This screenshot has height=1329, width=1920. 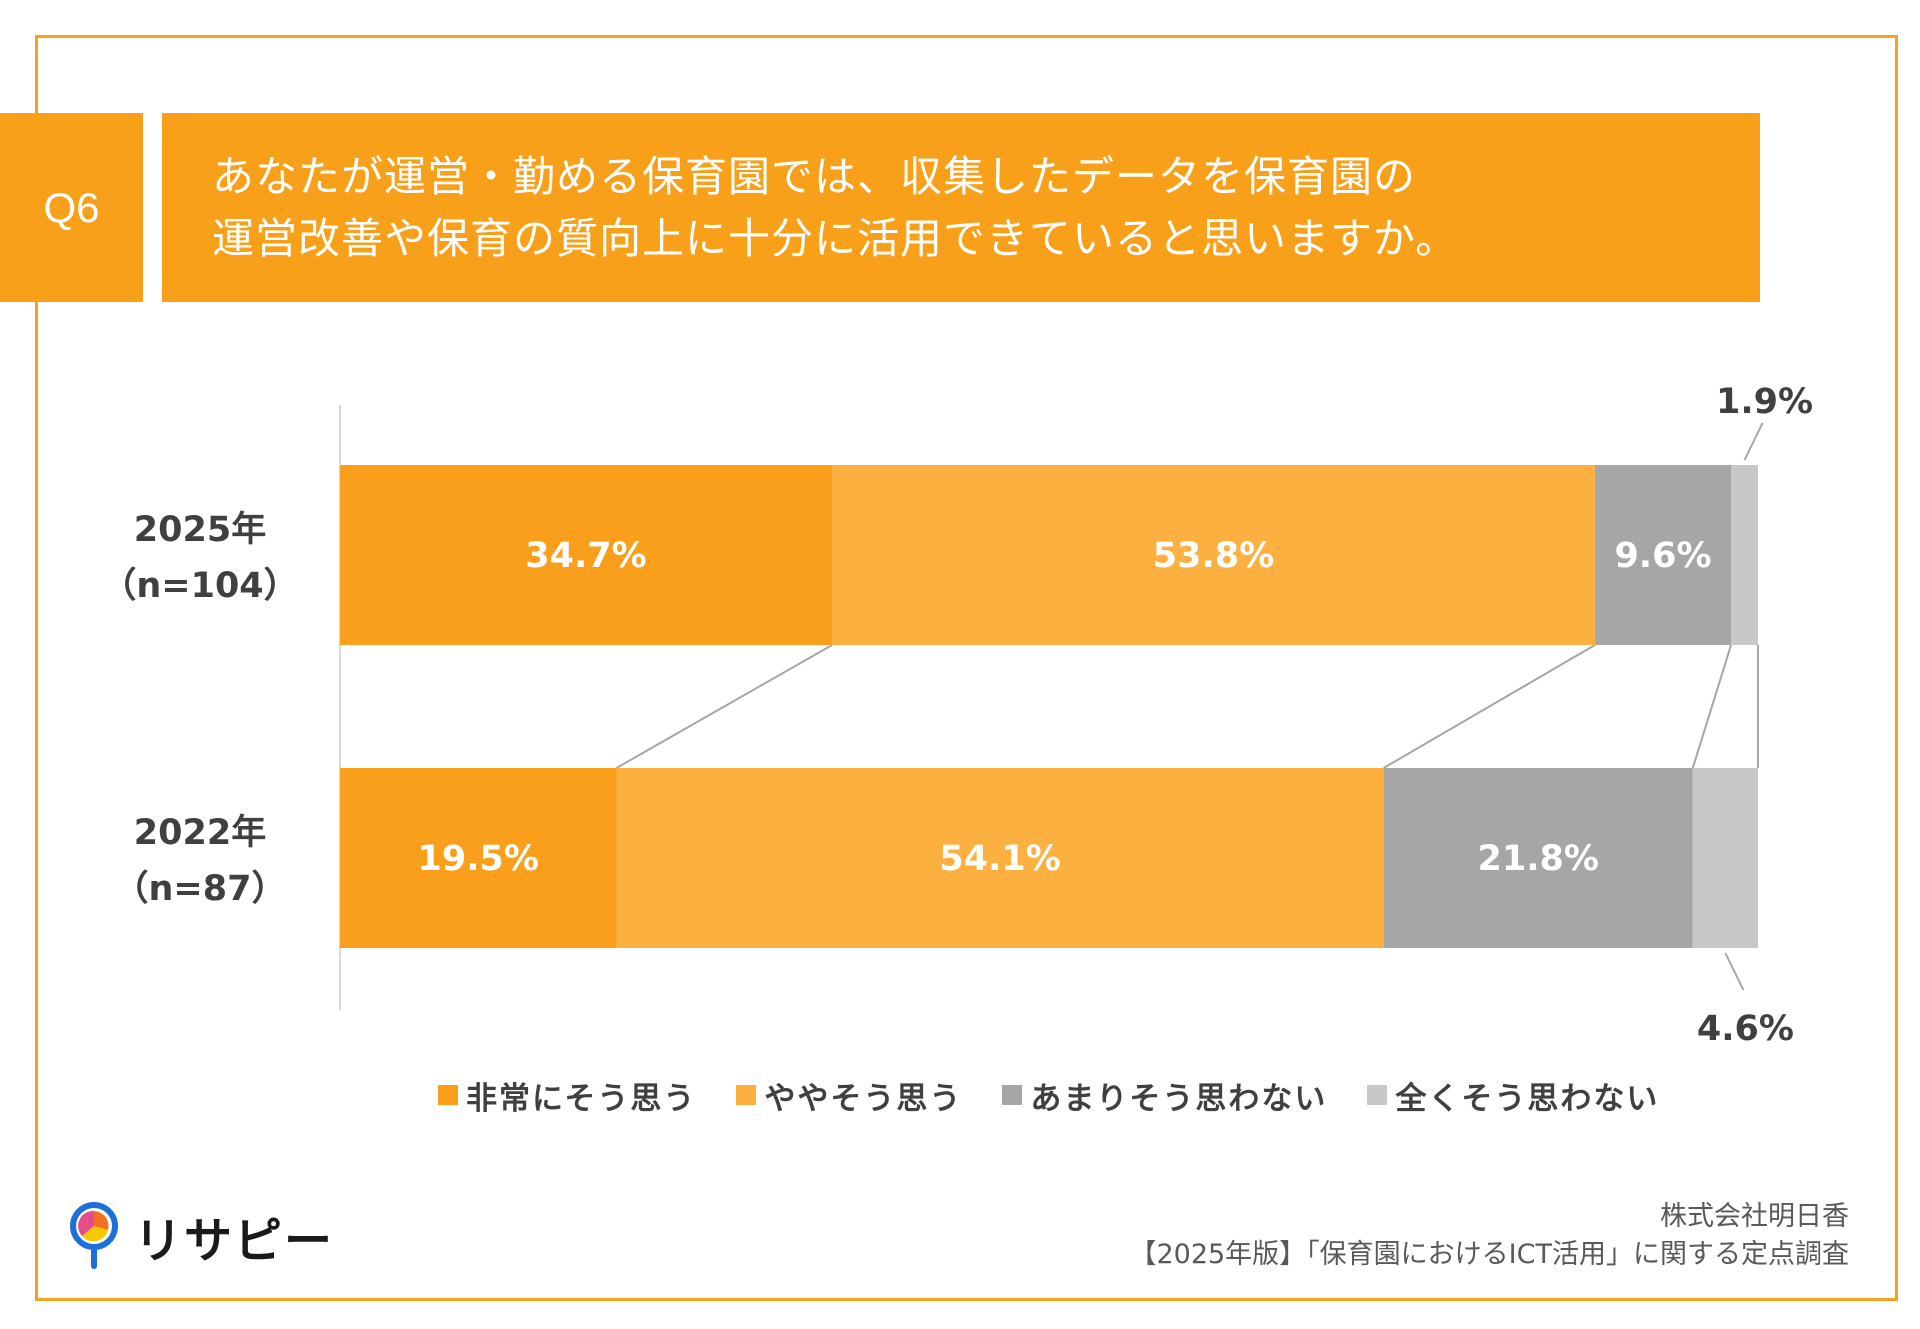 I want to click on question-line-2: 運営改善や保育の質向上に十分に活用できていると思いますか。, so click(x=835, y=238).